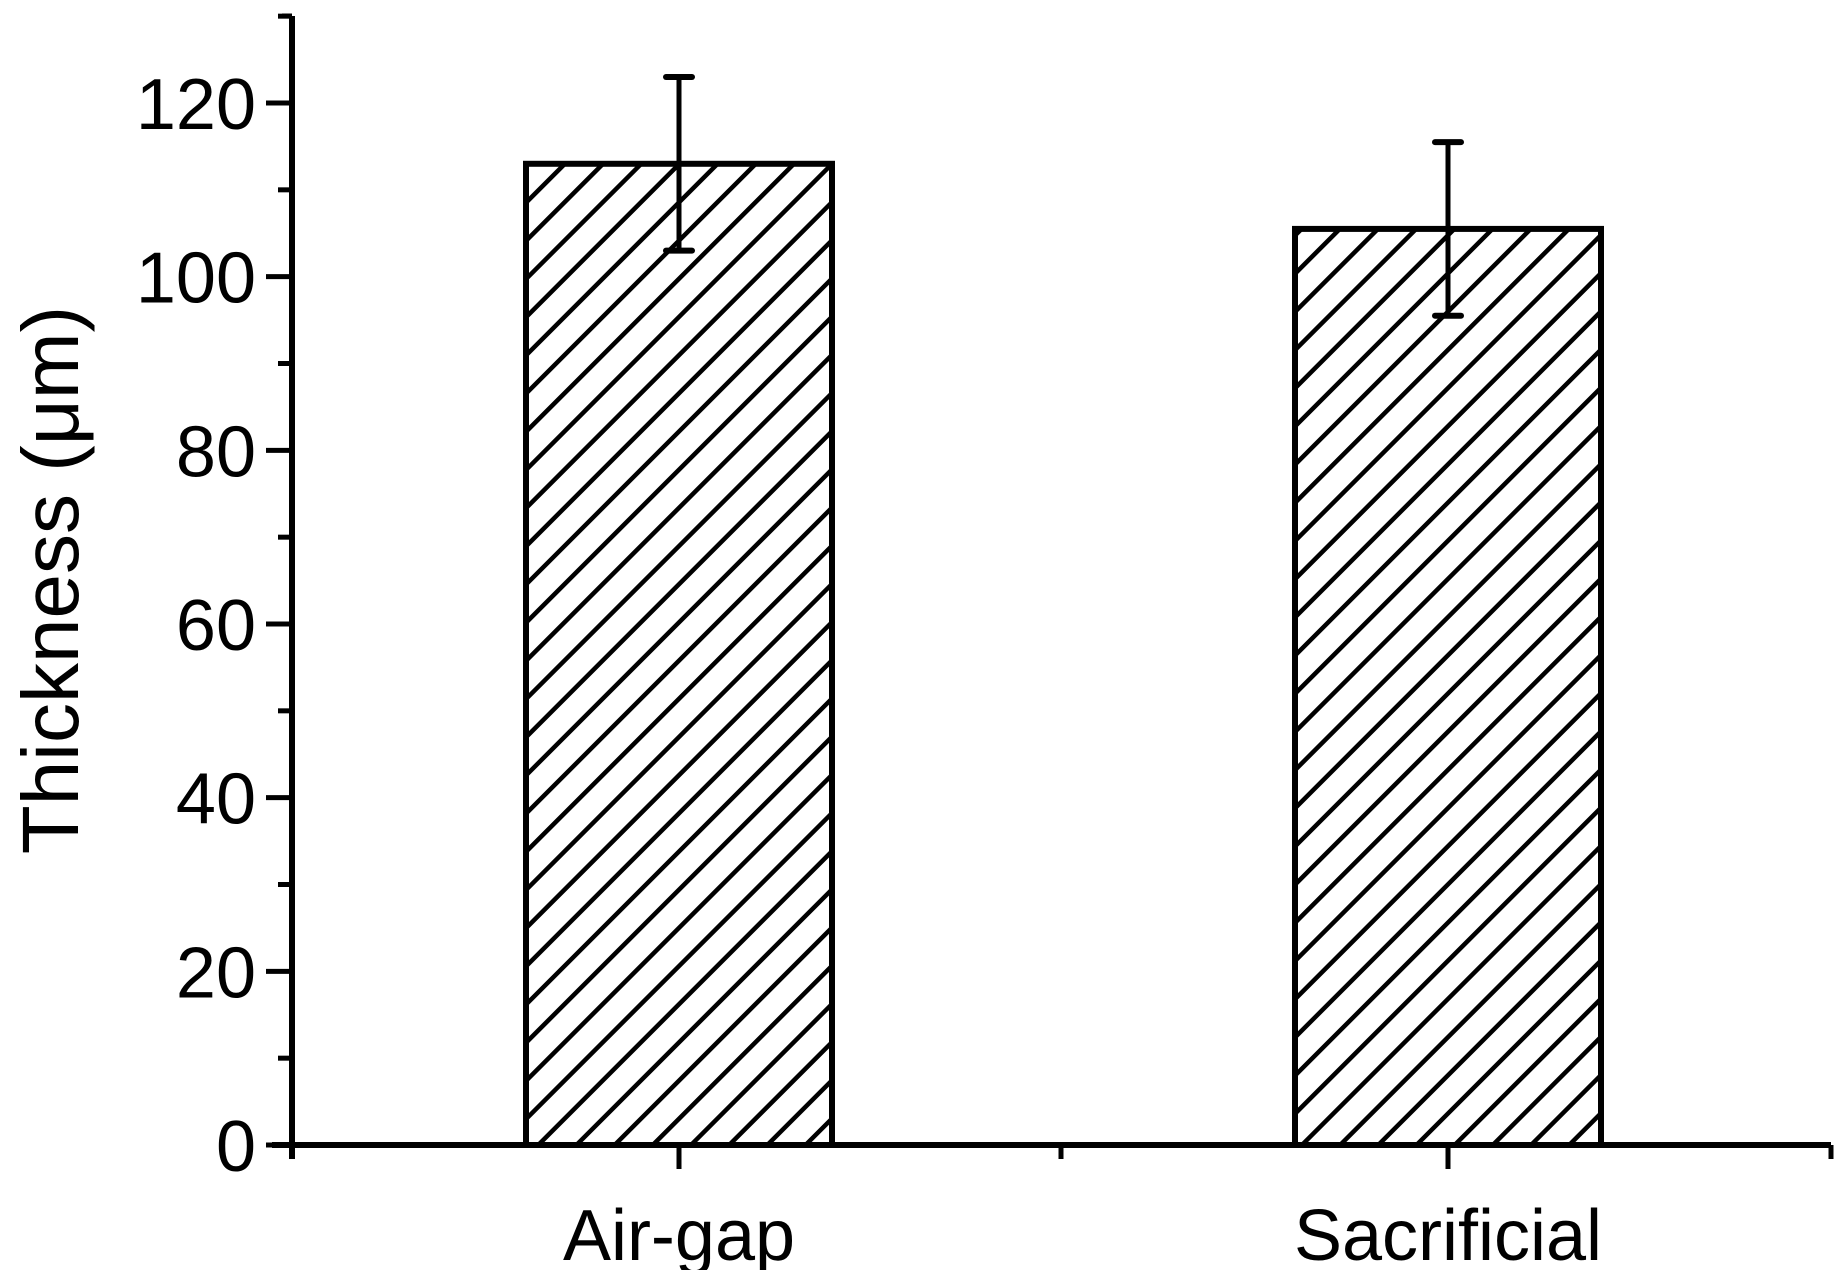  Describe the element at coordinates (216, 800) in the screenshot. I see `y-tick-label: 40` at that location.